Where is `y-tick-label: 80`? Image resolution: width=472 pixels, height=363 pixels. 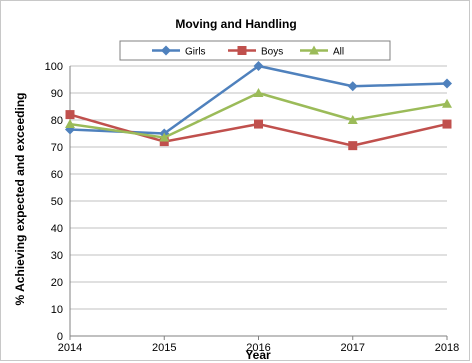 y-tick-label: 80 is located at coordinates (57, 121).